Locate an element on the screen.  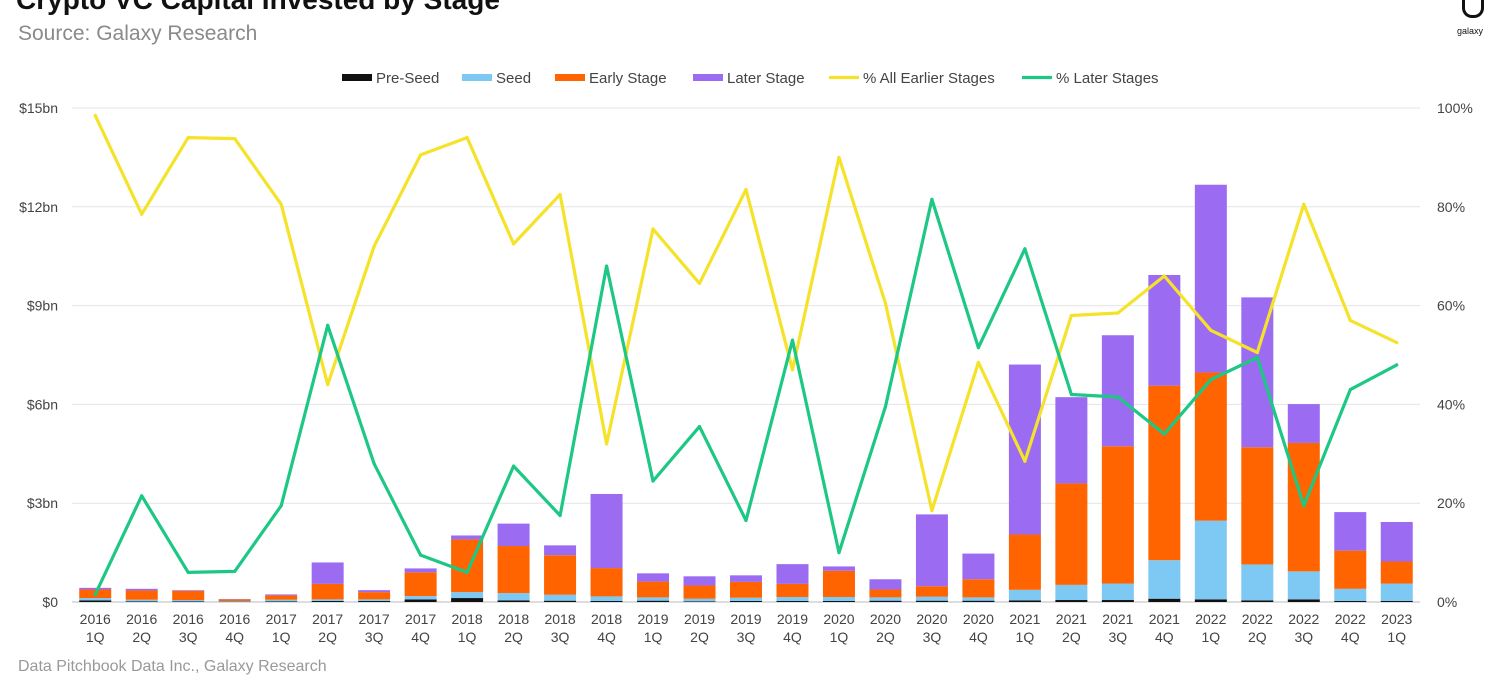
y-left-tick-label: $3bn is located at coordinates (42, 503).